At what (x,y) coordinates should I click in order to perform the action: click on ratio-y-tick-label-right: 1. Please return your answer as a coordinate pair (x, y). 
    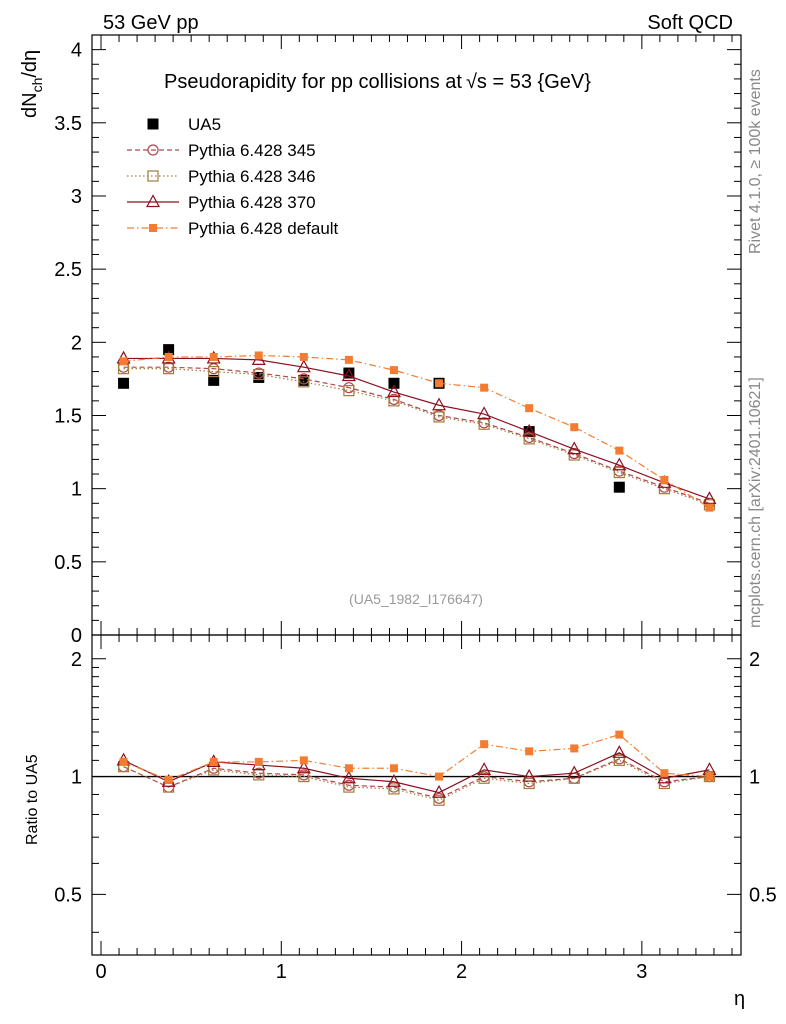
    Looking at the image, I should click on (754, 778).